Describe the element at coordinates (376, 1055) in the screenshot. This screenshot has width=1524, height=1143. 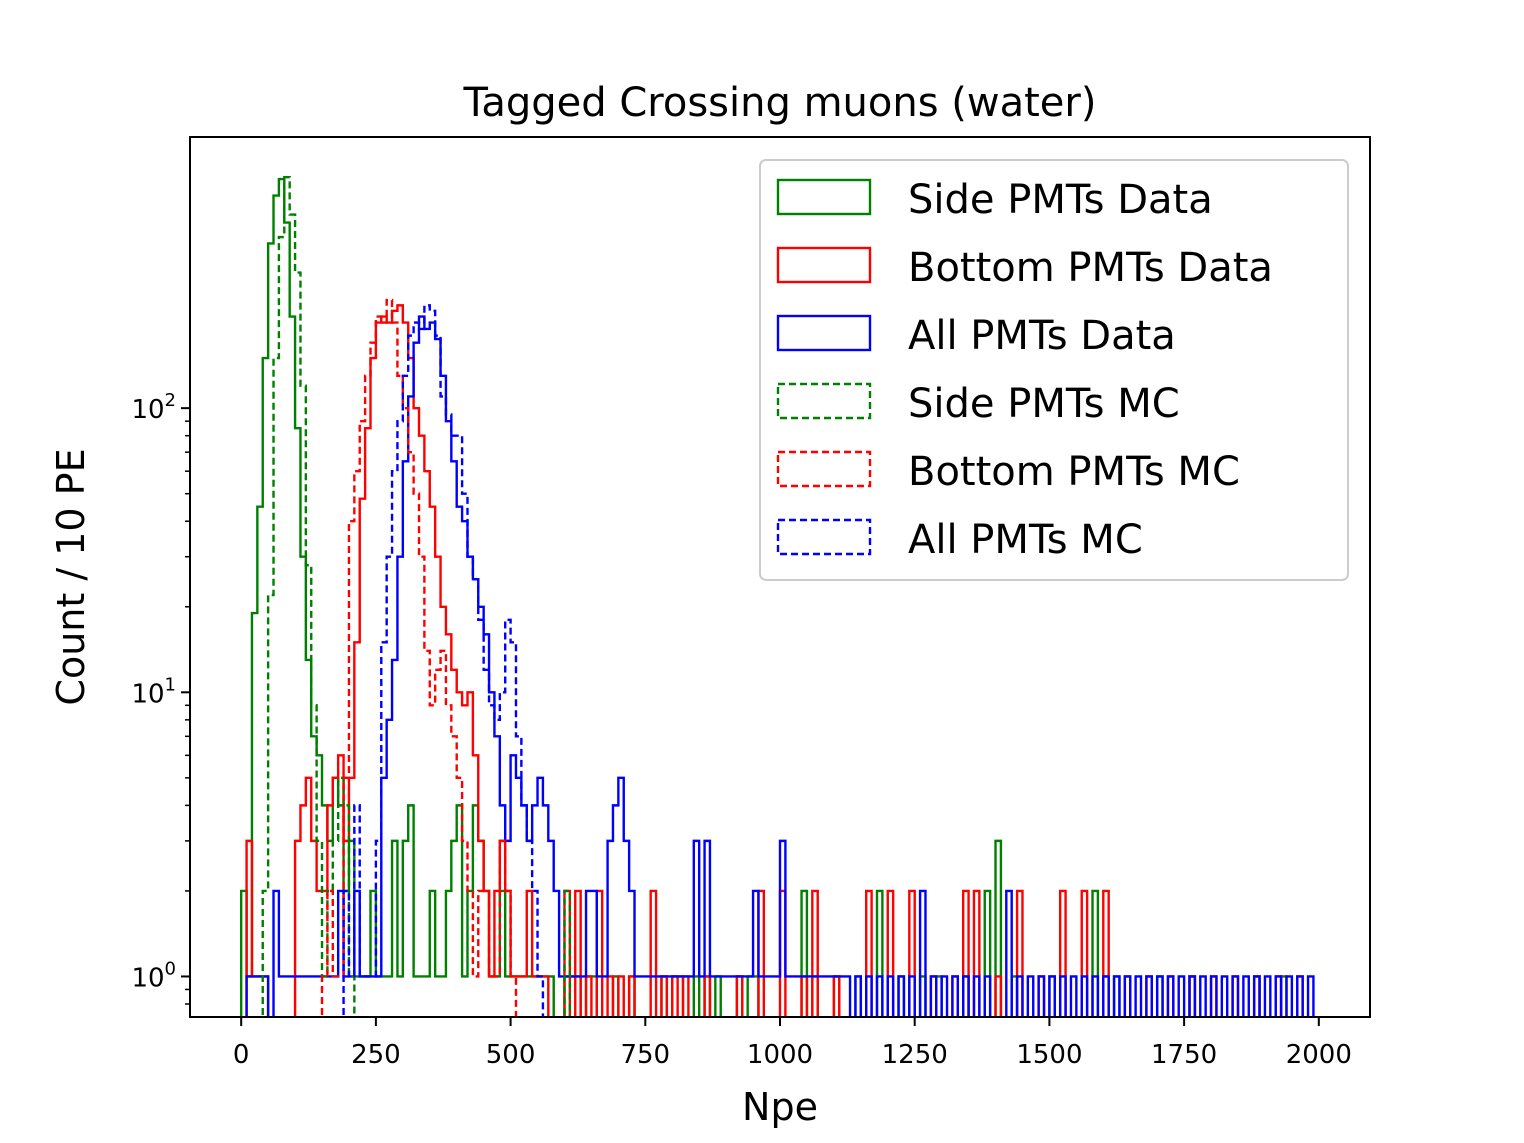
I see `x-tick-label: 250` at that location.